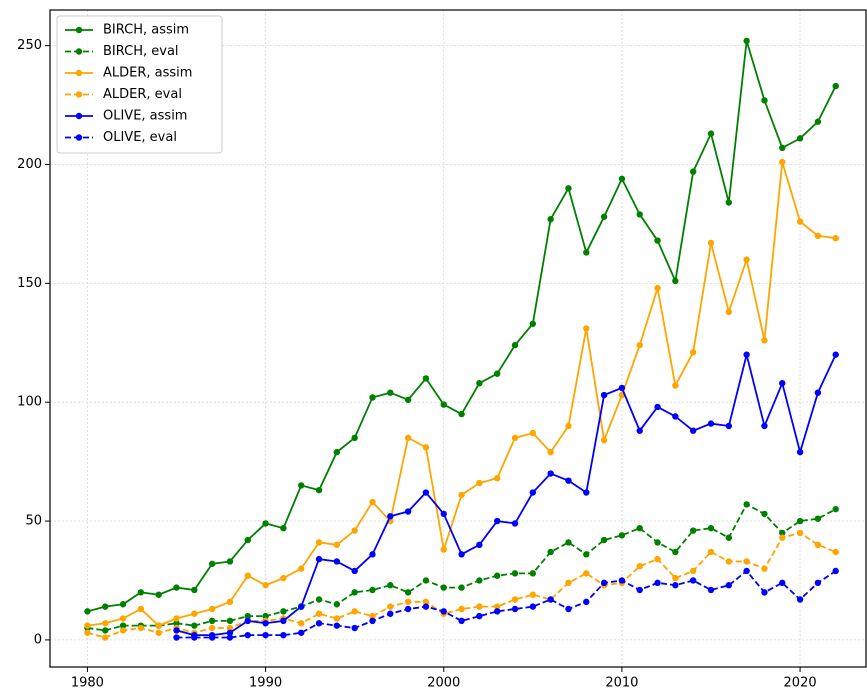 The image size is (867, 691). Describe the element at coordinates (140, 137) in the screenshot. I see `legend-label: OLIVE, eval` at that location.